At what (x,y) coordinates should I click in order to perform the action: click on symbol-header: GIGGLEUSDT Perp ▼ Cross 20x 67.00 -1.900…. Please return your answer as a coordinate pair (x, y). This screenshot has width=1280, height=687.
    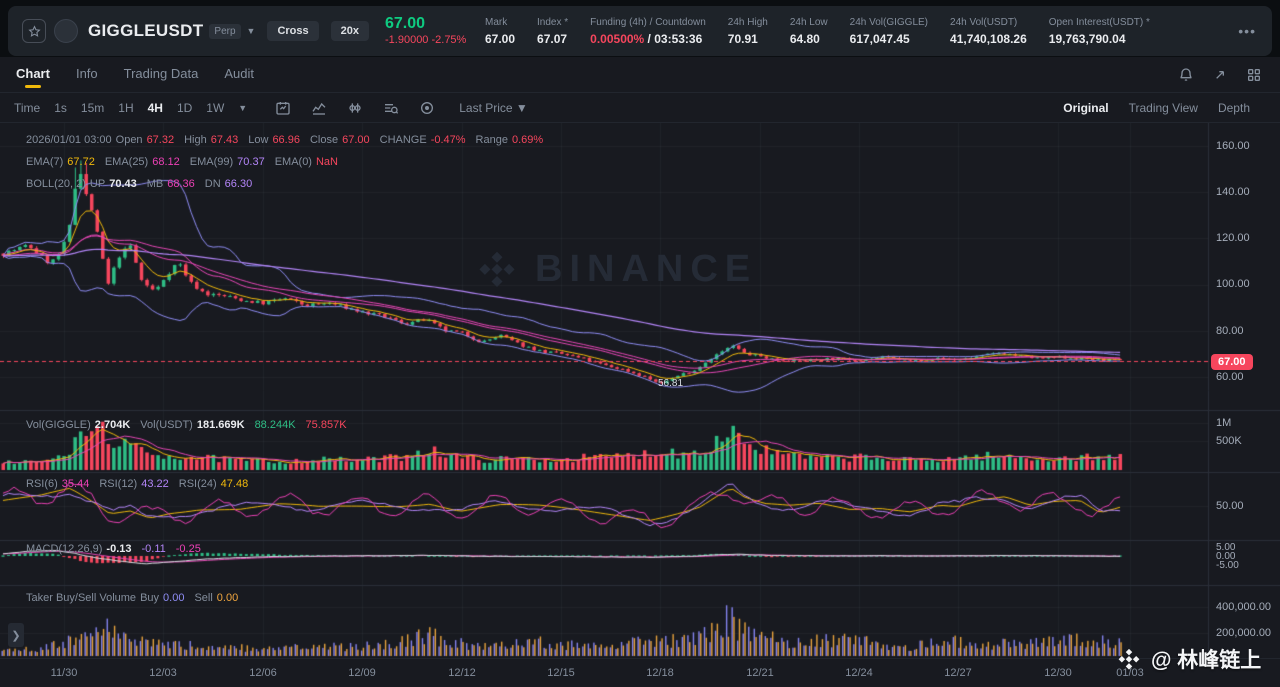
    Looking at the image, I should click on (640, 31).